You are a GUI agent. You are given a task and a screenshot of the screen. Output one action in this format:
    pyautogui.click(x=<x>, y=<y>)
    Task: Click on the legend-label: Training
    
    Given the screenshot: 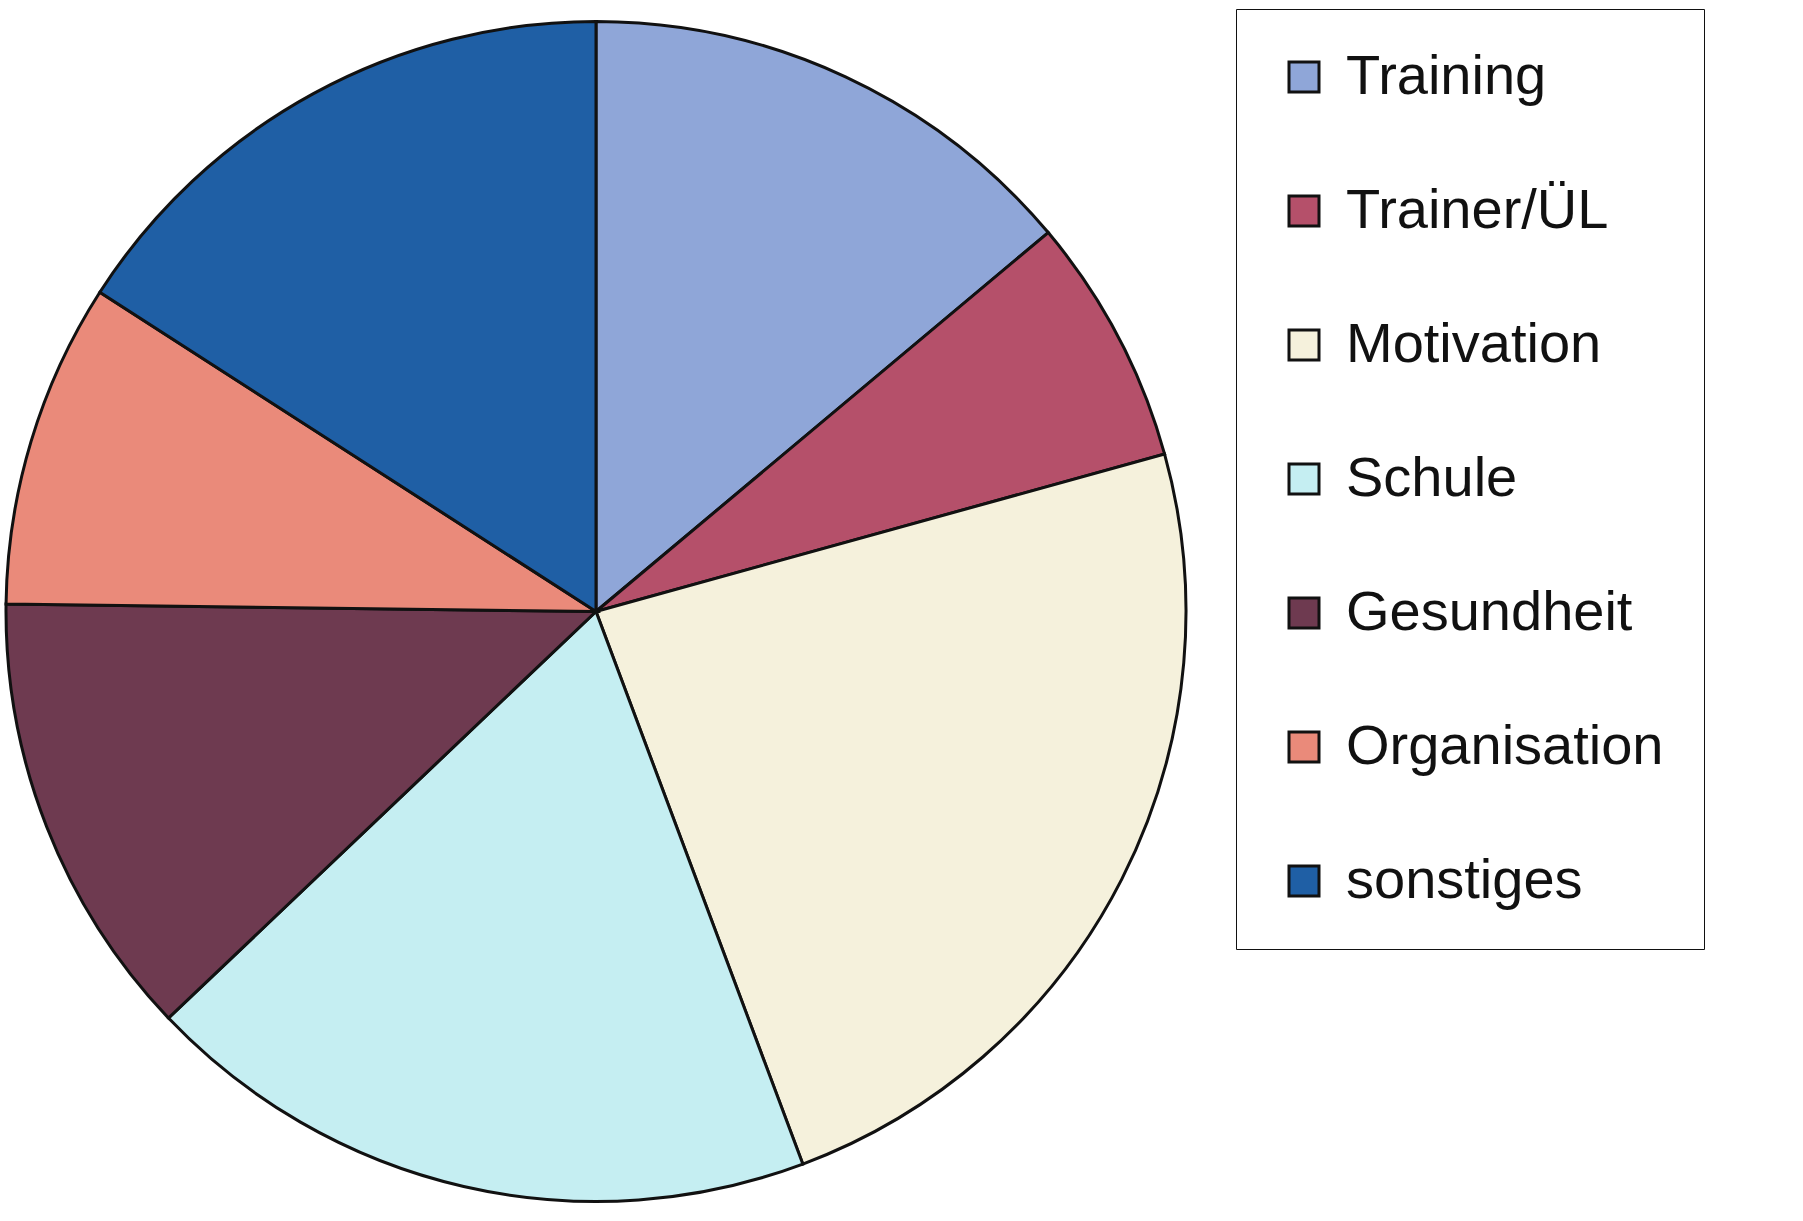 What is the action you would take?
    pyautogui.click(x=1446, y=74)
    